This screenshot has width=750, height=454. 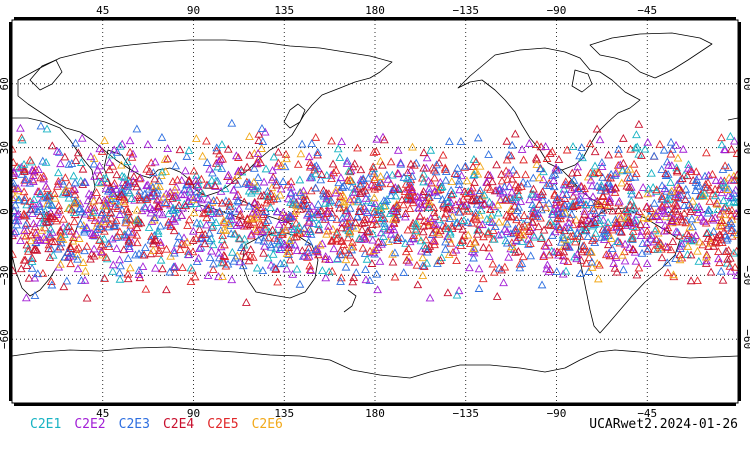 What do you see at coordinates (193, 10) in the screenshot?
I see `lon-tick-label-top: 90` at bounding box center [193, 10].